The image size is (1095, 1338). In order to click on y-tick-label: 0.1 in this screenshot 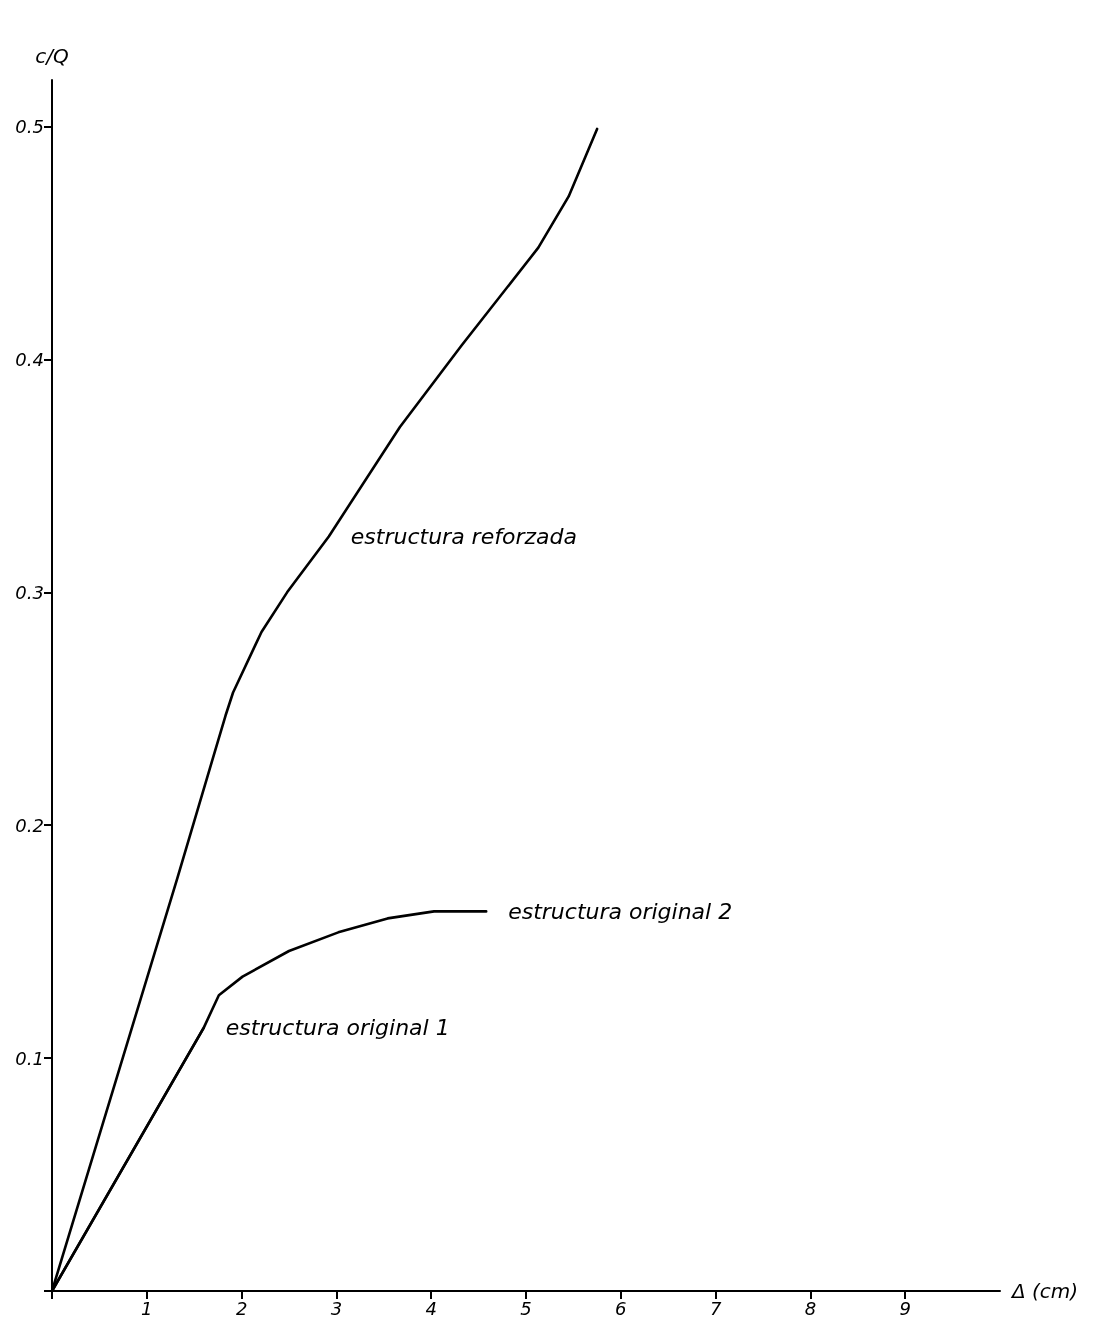, I will do `click(29, 1058)`.